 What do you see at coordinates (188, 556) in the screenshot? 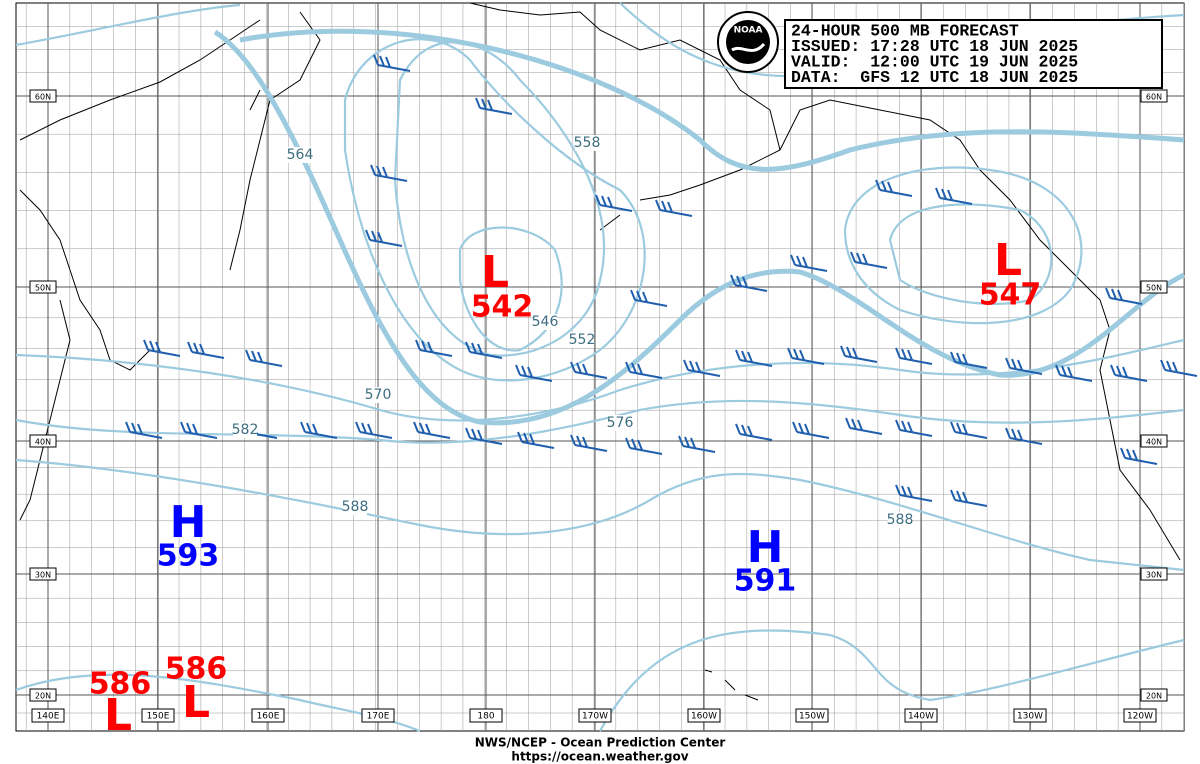
I see `center-value: 593` at bounding box center [188, 556].